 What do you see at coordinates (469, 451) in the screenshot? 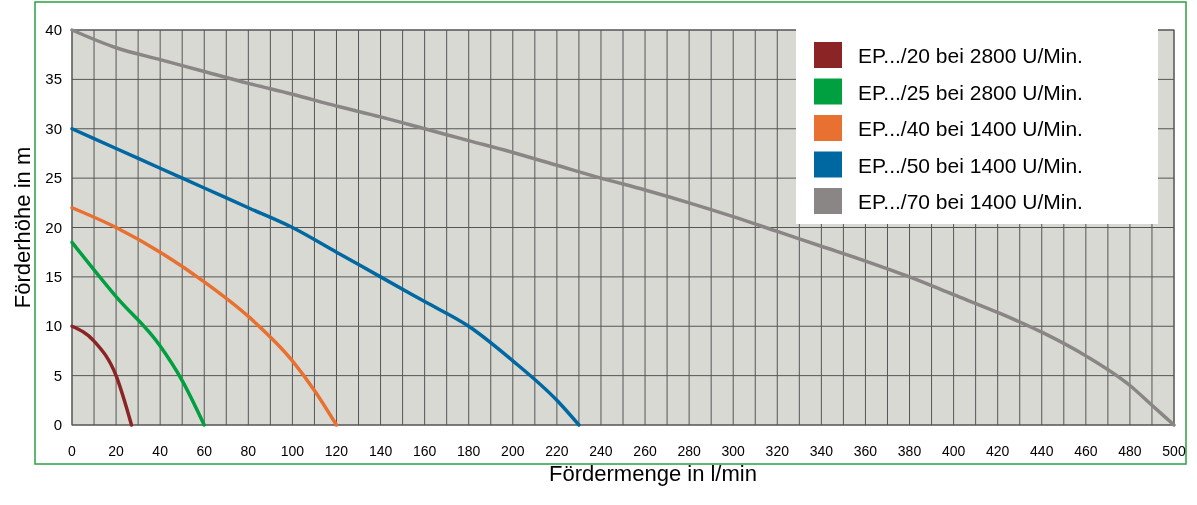
I see `x-tick-label: 180` at bounding box center [469, 451].